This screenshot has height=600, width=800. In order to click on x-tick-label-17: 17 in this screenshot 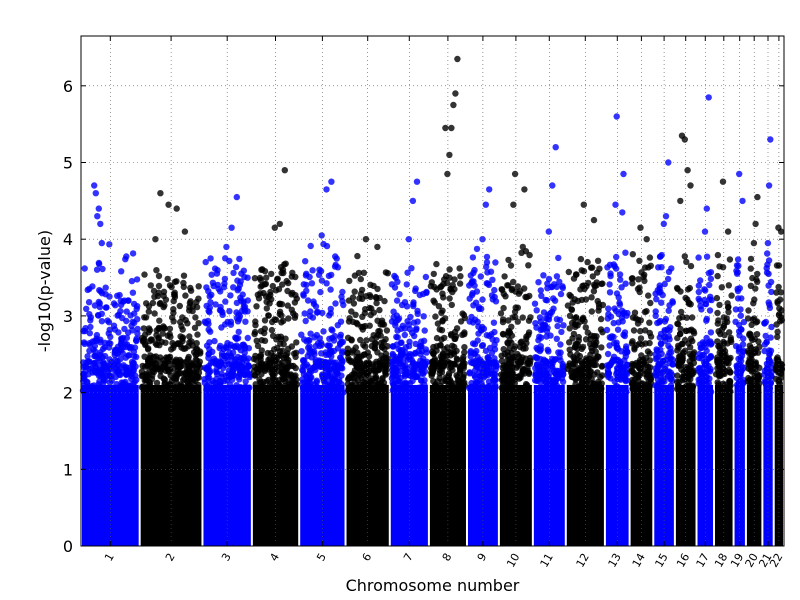, I will do `click(703, 560)`.